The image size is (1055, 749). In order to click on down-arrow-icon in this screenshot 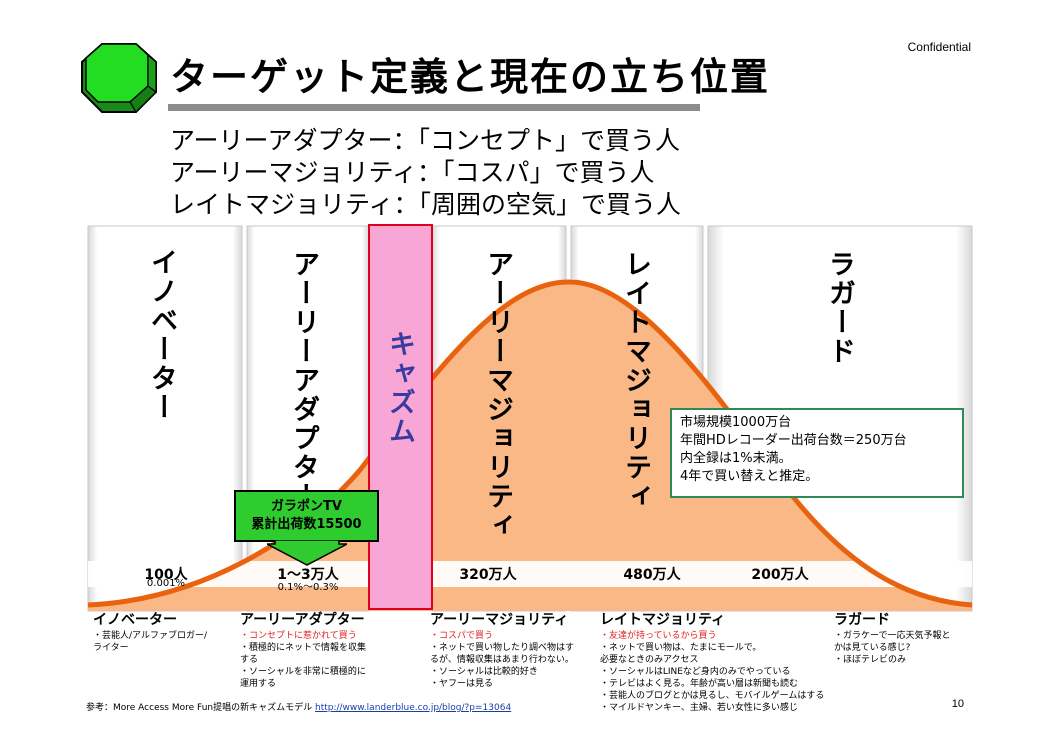, I will do `click(307, 553)`.